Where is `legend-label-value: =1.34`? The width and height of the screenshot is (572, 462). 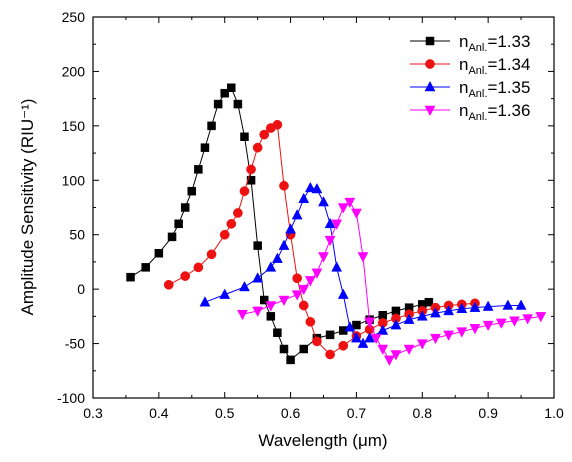 legend-label-value: =1.34 is located at coordinates (508, 64).